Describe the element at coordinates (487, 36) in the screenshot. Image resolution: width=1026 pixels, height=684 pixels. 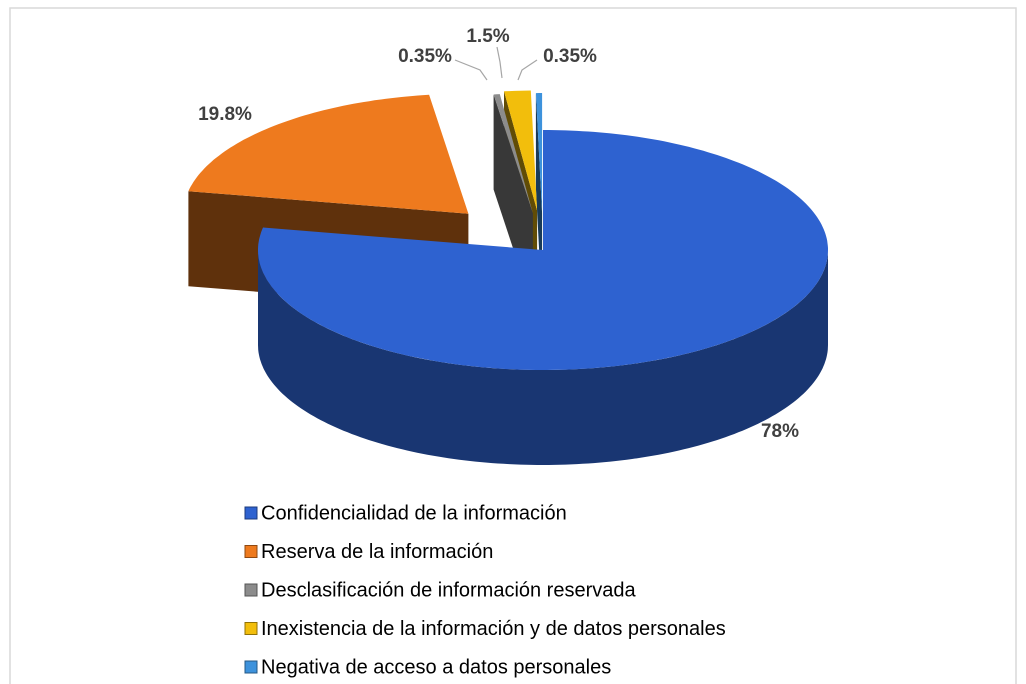
I see `data-label: 1.5%` at that location.